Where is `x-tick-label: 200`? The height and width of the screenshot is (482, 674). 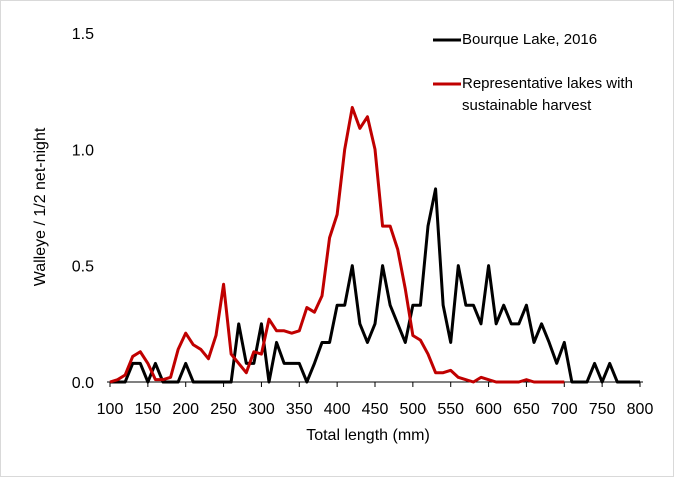
x-tick-label: 200 is located at coordinates (185, 409).